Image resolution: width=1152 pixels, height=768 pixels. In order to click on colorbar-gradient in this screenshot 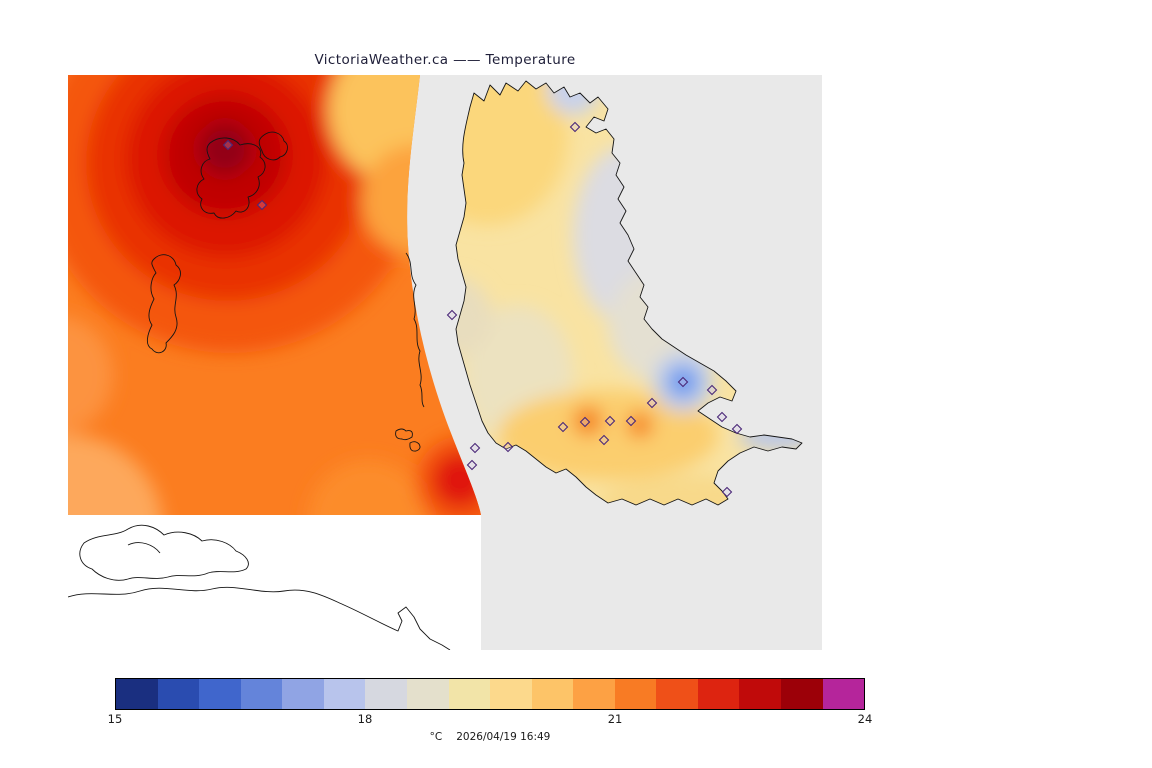, I will do `click(490, 694)`.